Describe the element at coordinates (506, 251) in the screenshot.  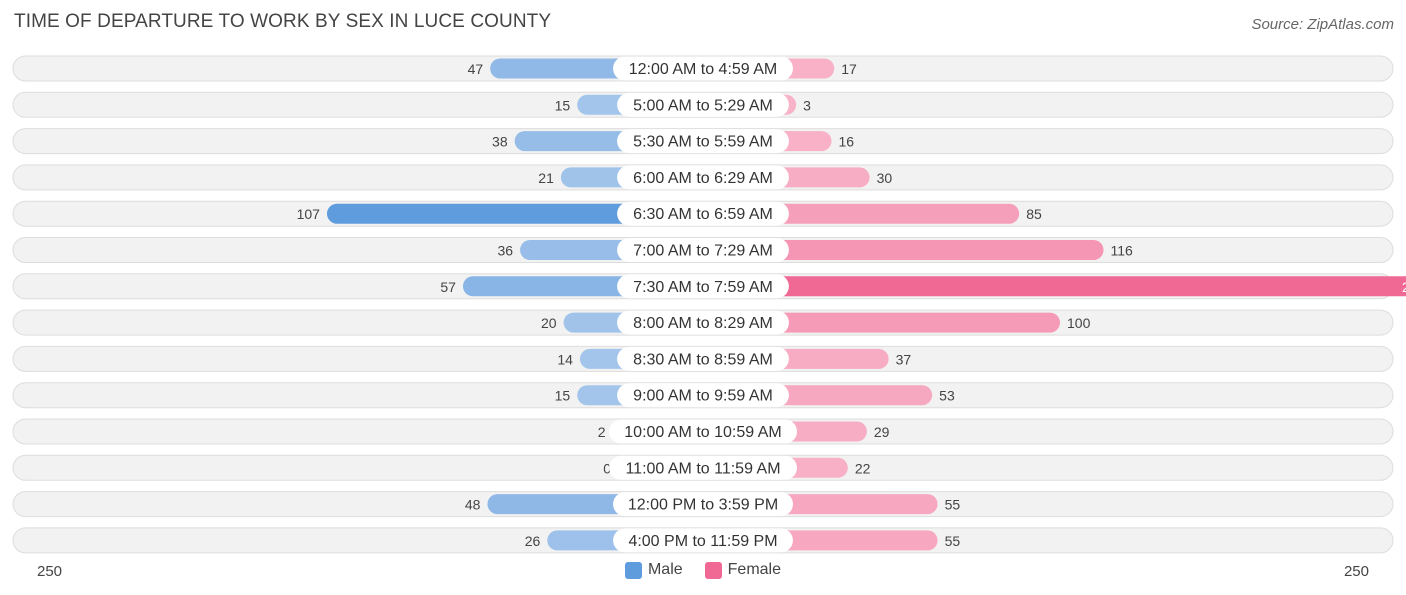
I see `male-value-label: 36` at that location.